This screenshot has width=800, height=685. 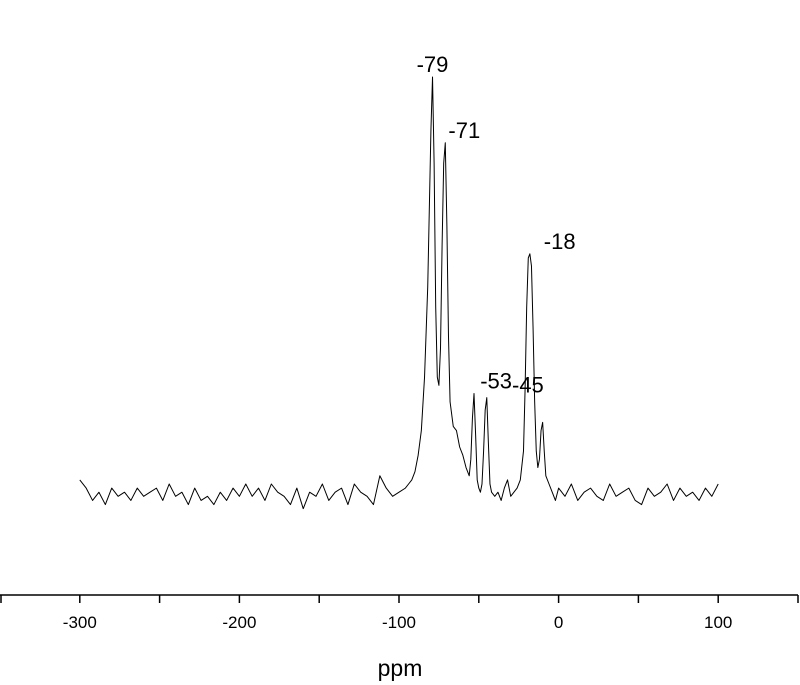 What do you see at coordinates (400, 668) in the screenshot?
I see `x-axis-label: ppm` at bounding box center [400, 668].